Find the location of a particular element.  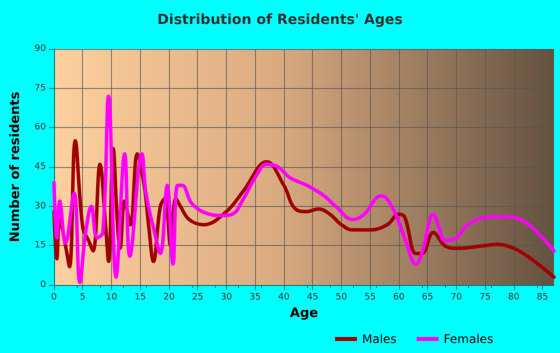

y-tick-label: 15 is located at coordinates (40, 245).